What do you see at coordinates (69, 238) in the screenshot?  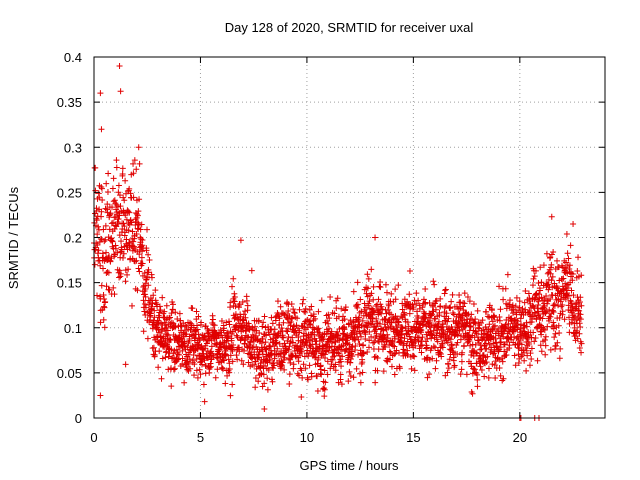 I see `y-tick-labels: 0 0.05 0.1 0.15 0.2 0.25 0.3 0.35 0.4` at bounding box center [69, 238].